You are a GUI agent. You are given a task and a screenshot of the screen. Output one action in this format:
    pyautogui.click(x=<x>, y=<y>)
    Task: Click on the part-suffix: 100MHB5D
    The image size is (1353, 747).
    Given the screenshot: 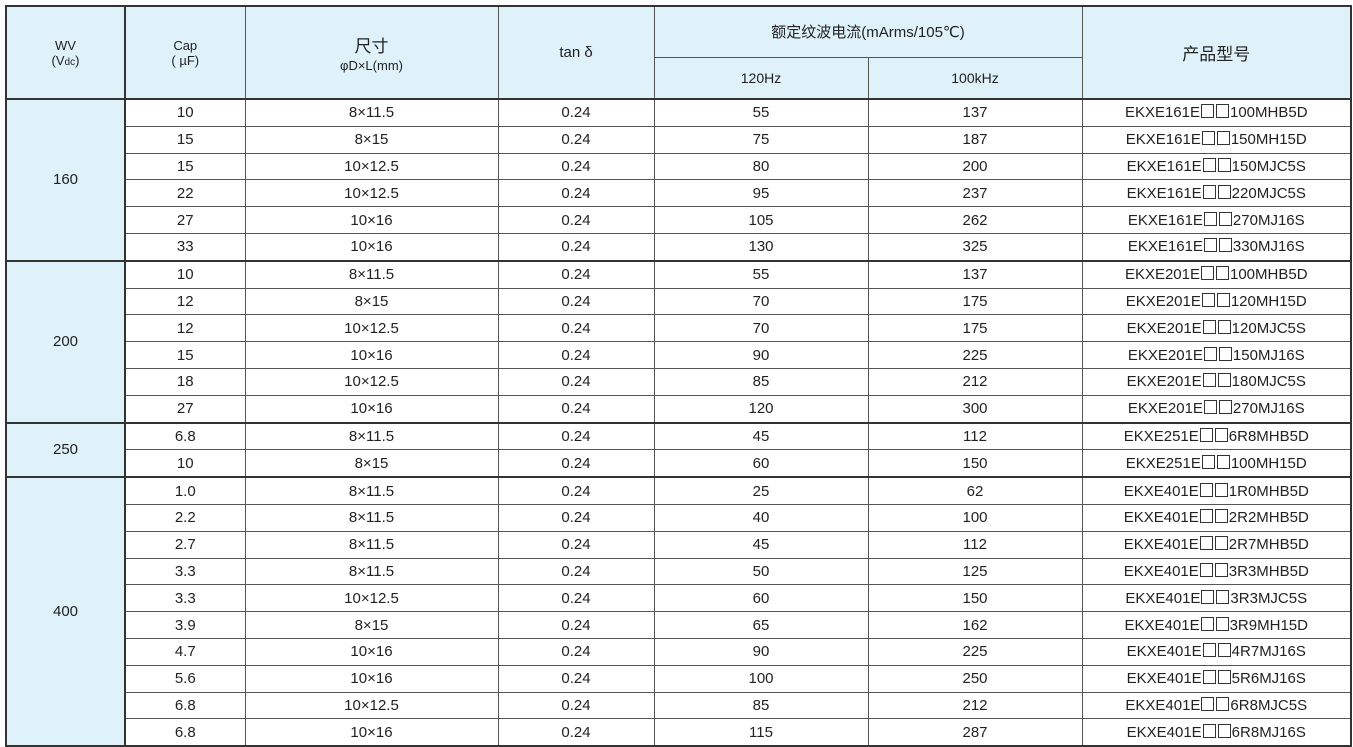 What is the action you would take?
    pyautogui.click(x=1269, y=113)
    